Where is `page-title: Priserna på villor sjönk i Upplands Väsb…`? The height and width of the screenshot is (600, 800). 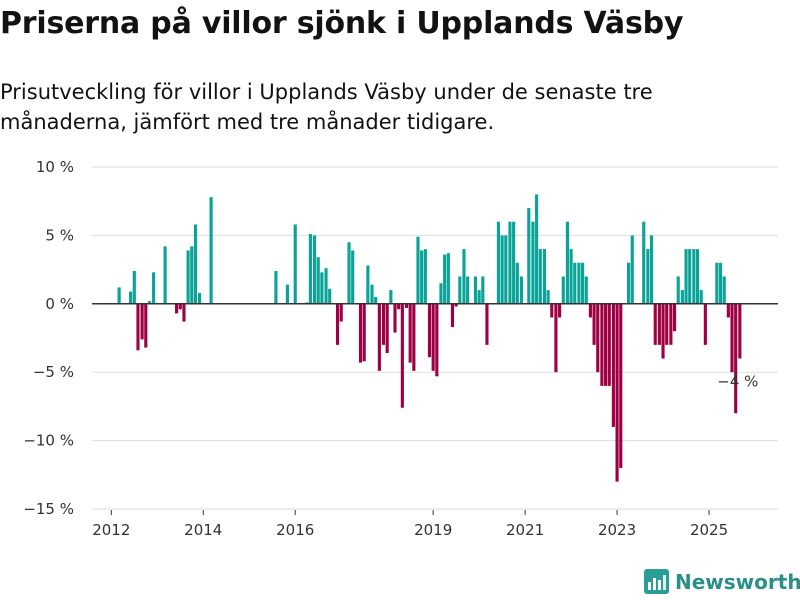 page-title: Priserna på villor sjönk i Upplands Väsb… is located at coordinates (342, 23).